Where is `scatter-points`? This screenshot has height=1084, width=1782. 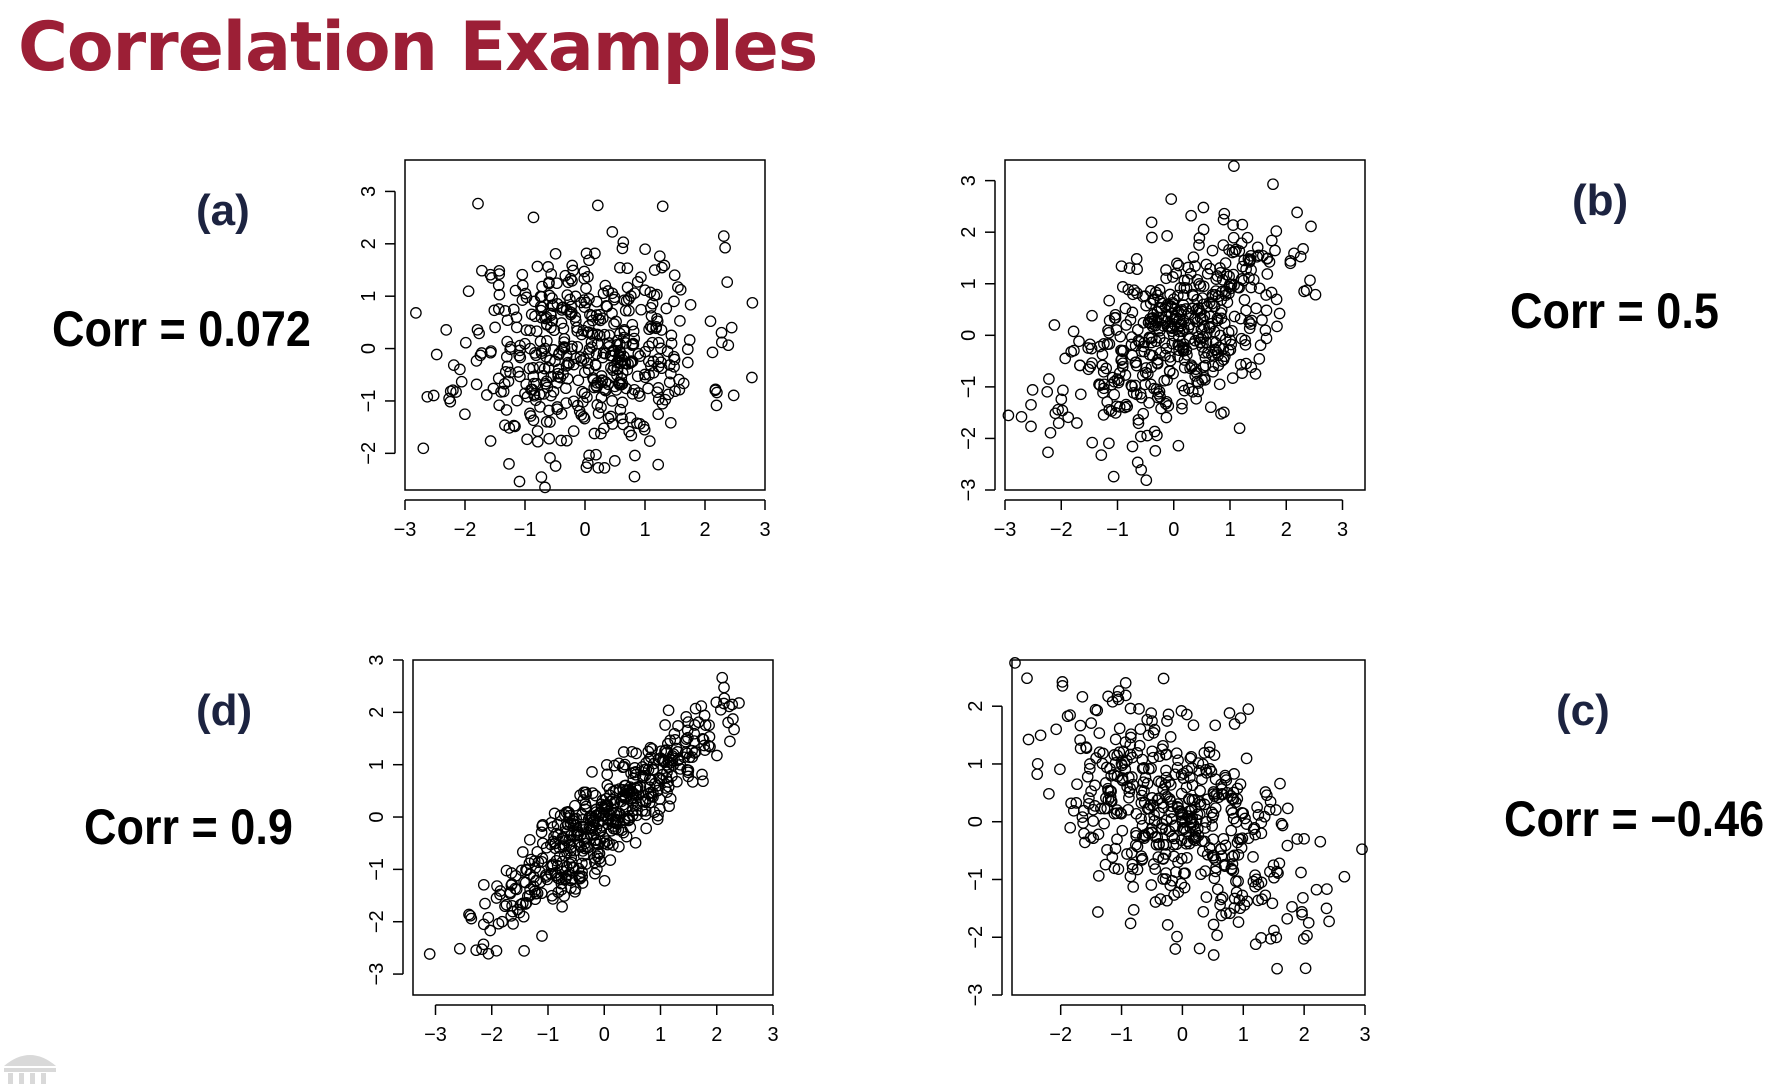
scatter-points is located at coordinates (584, 815).